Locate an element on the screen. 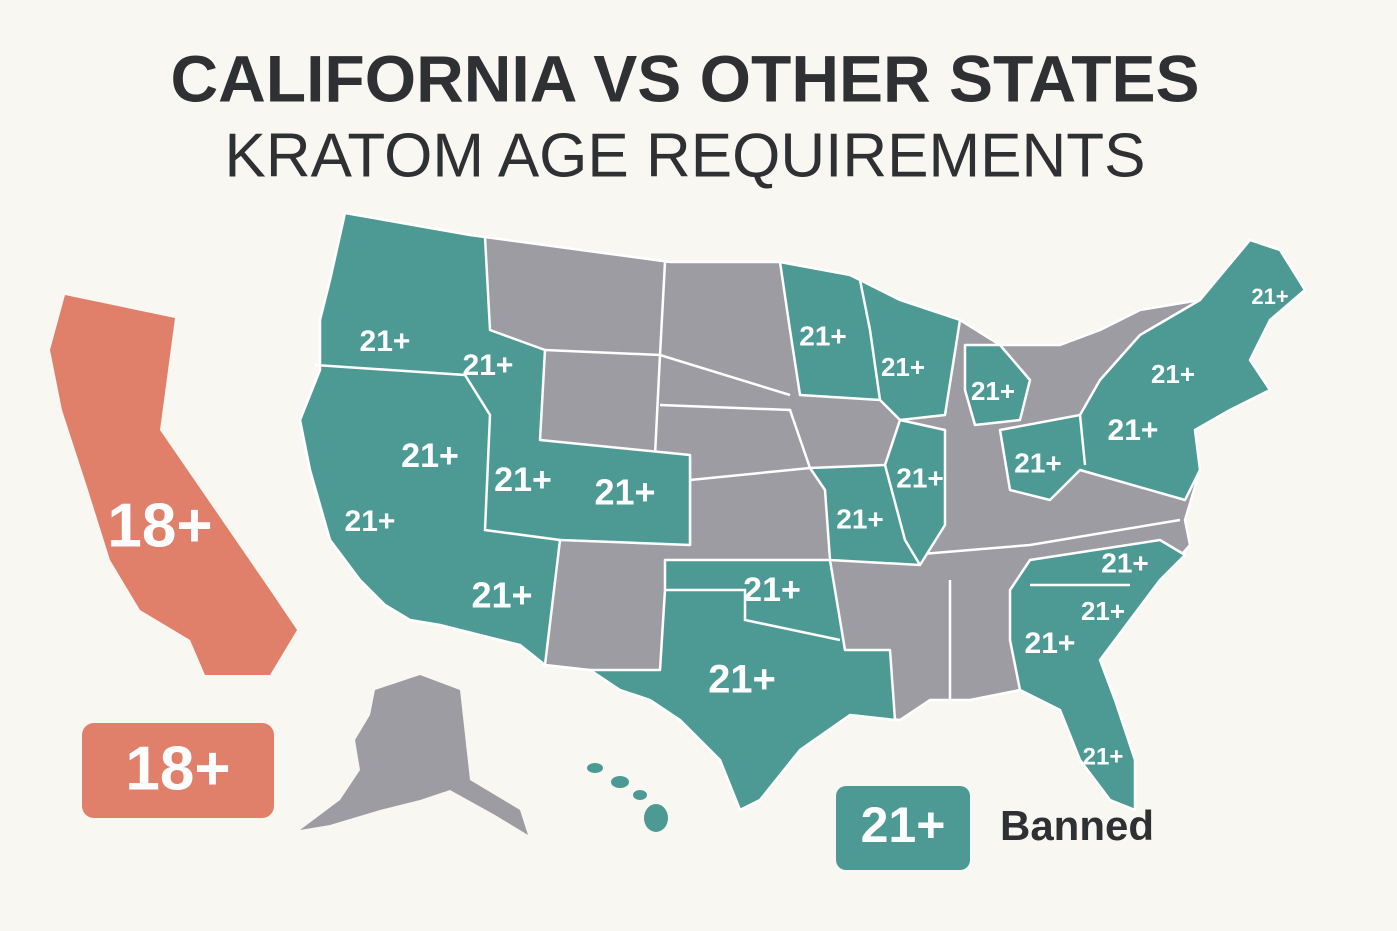 This screenshot has width=1397, height=931. legend-label: Banned is located at coordinates (1077, 825).